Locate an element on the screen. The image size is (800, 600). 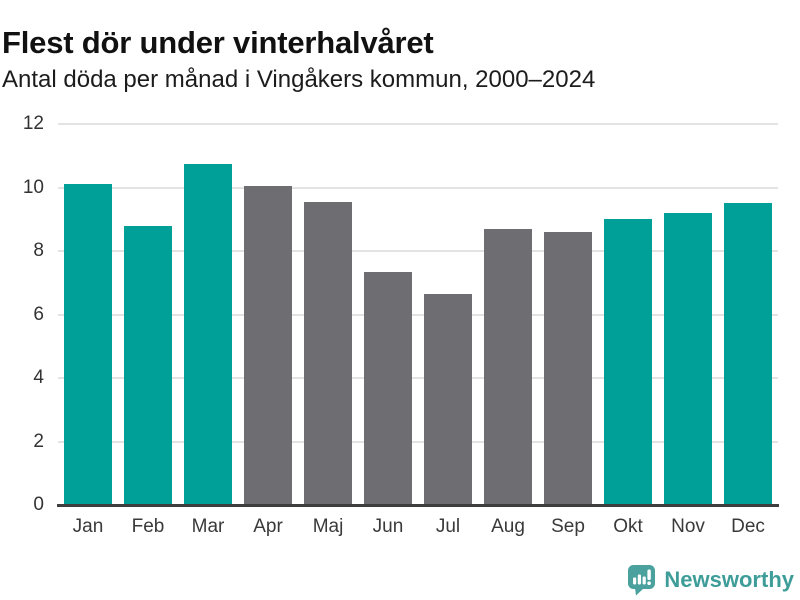
bar-jan is located at coordinates (88, 344).